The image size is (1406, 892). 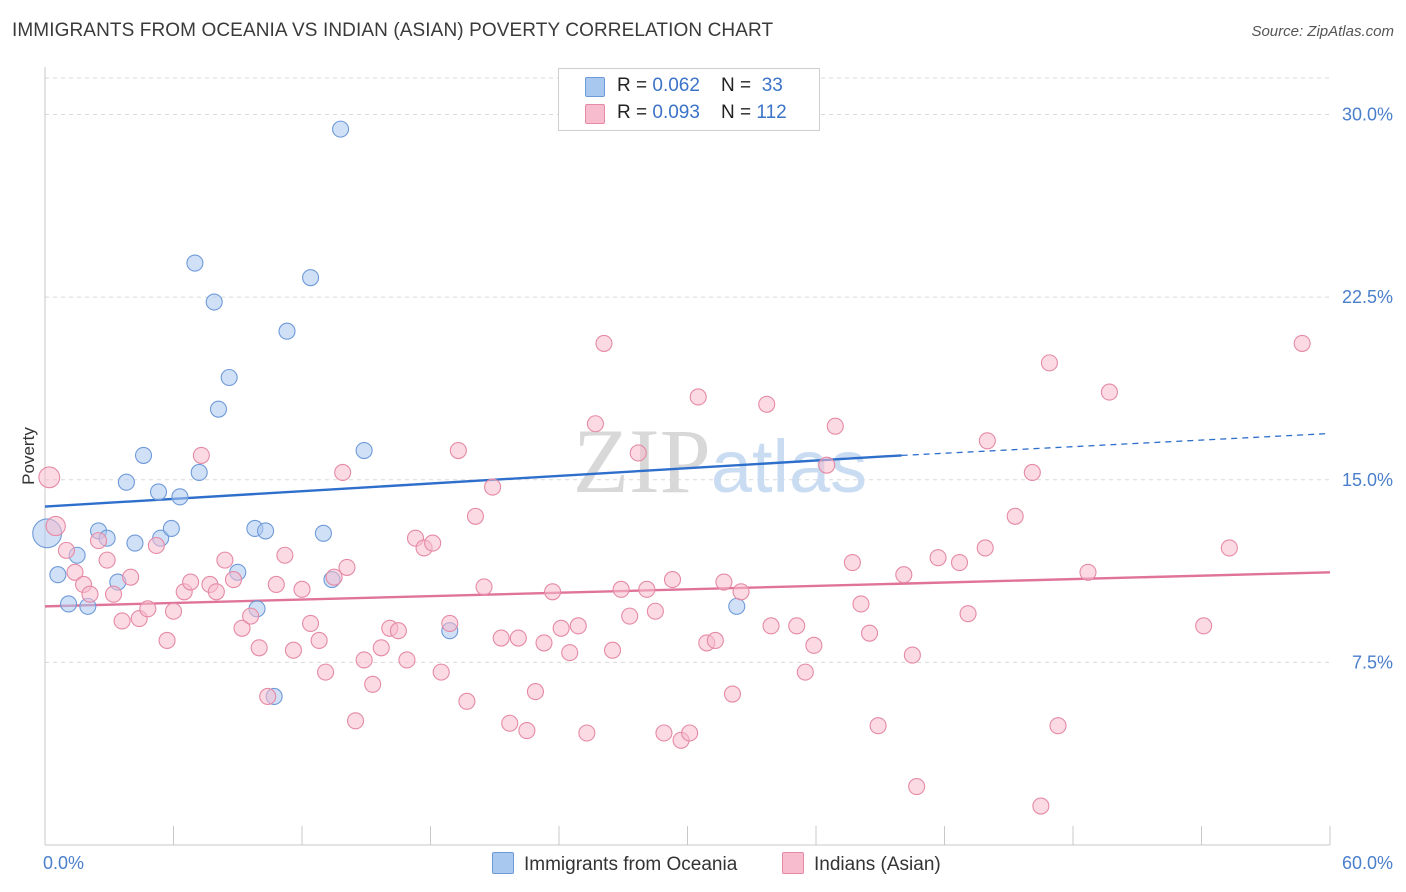 I want to click on y-tick-label-3: 30.0%, so click(x=1367, y=115).